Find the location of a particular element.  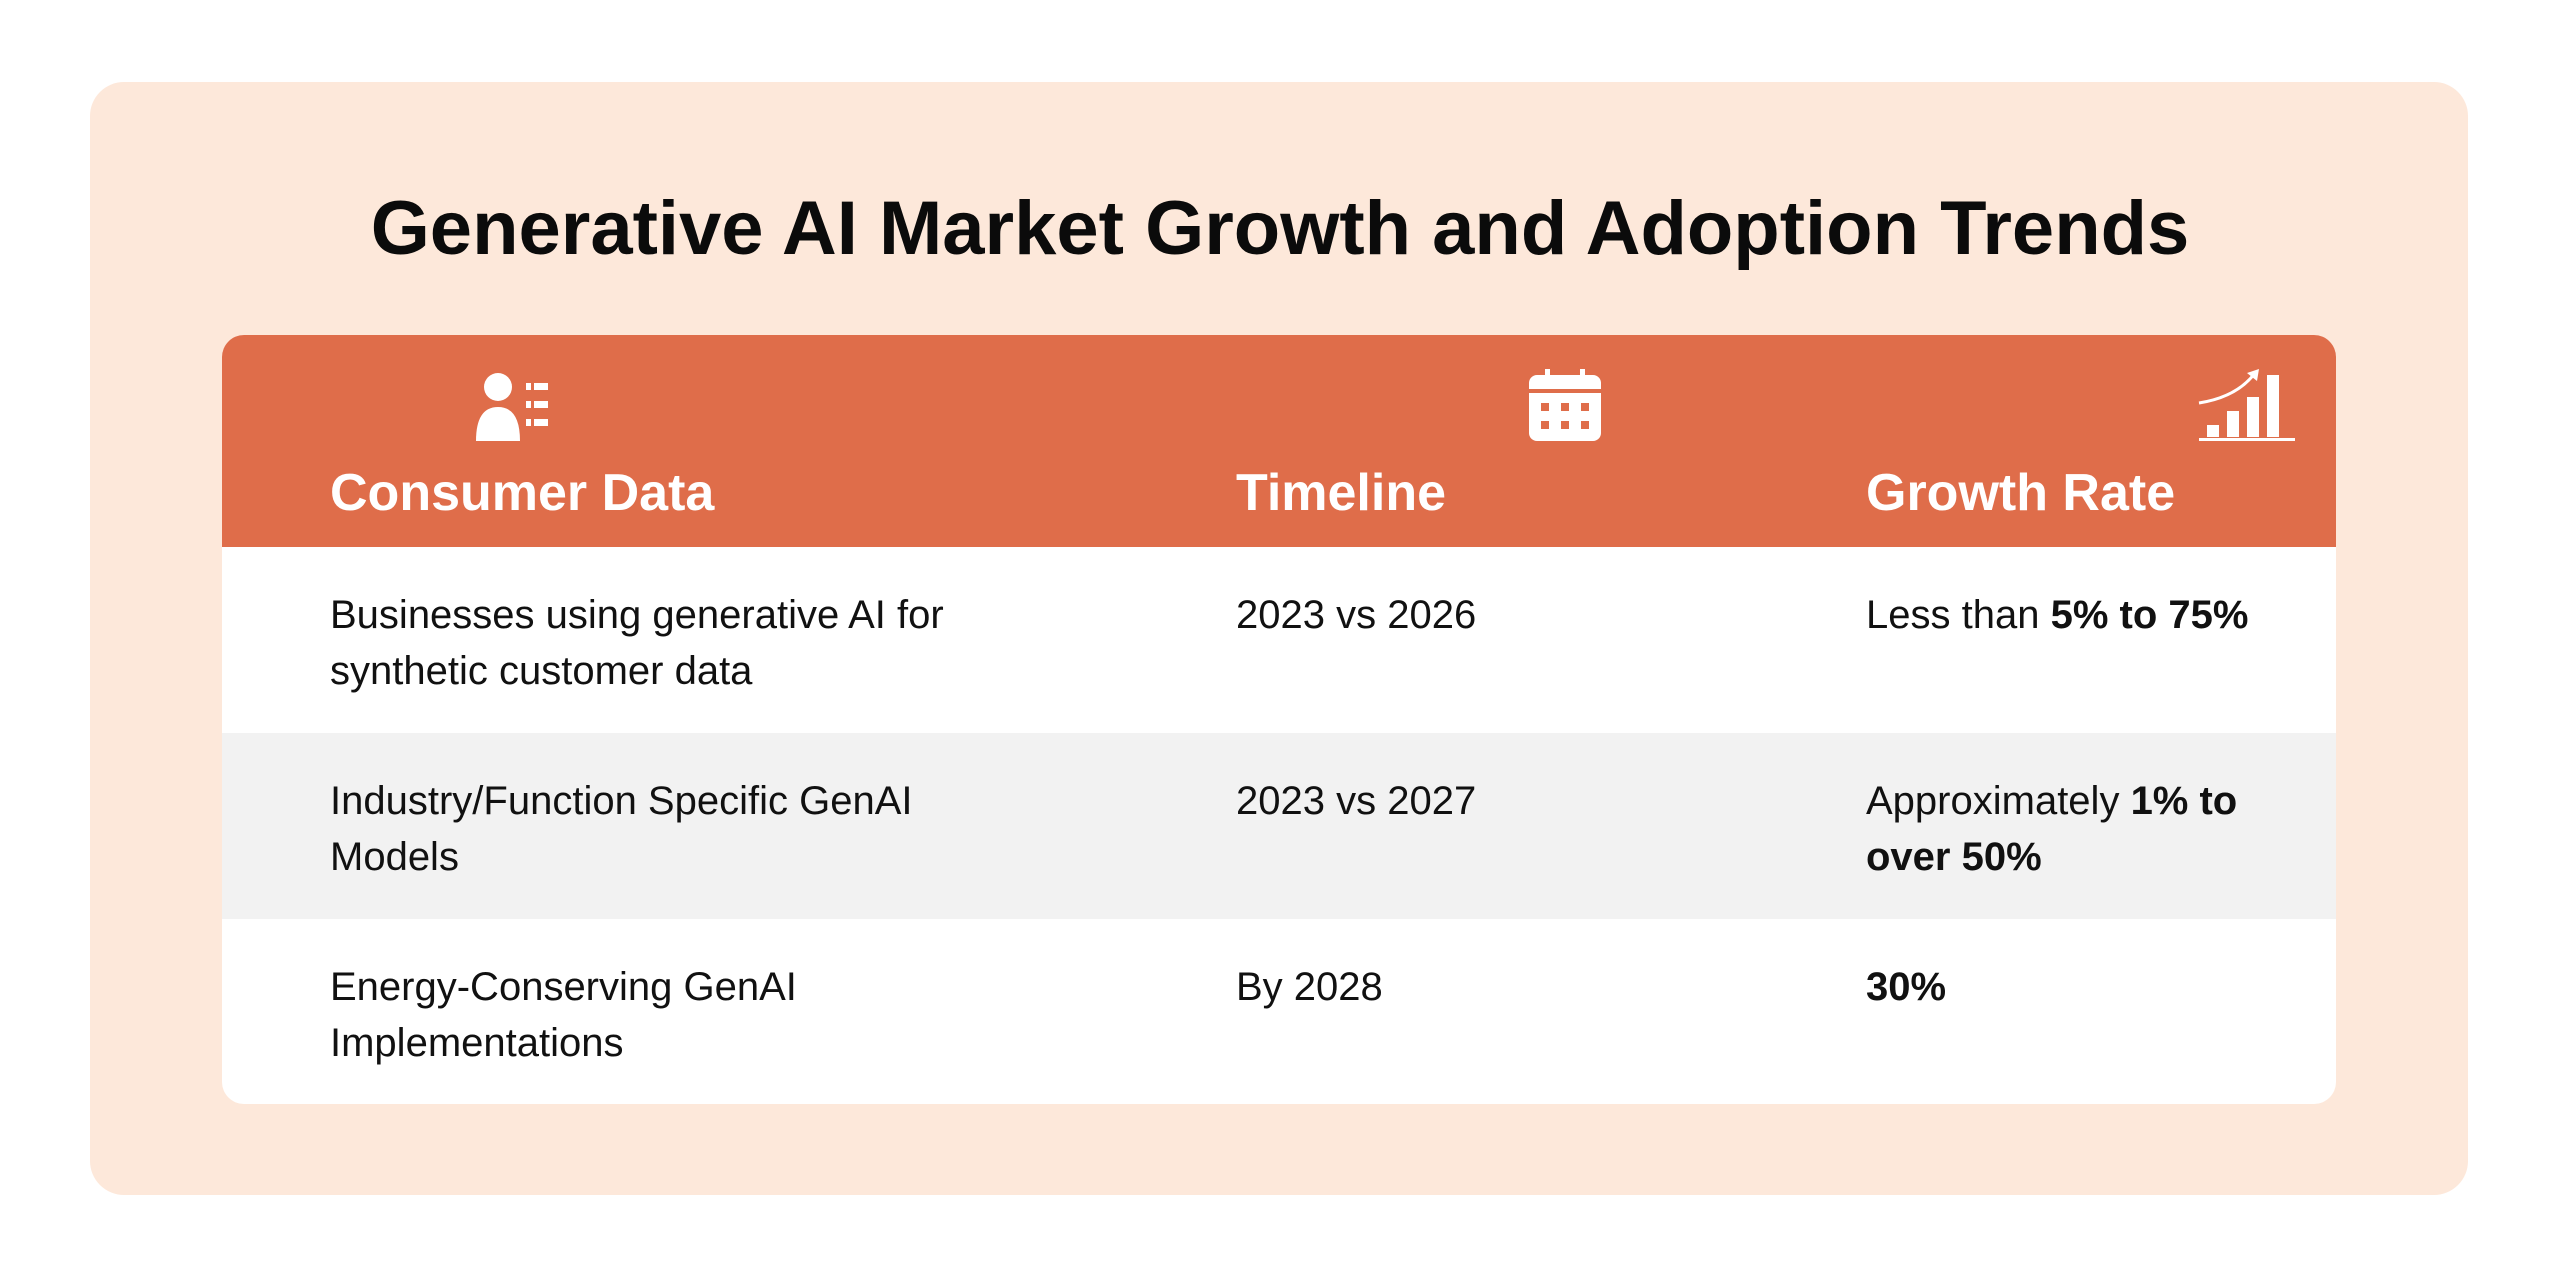

column-label: Timeline is located at coordinates (1341, 493).